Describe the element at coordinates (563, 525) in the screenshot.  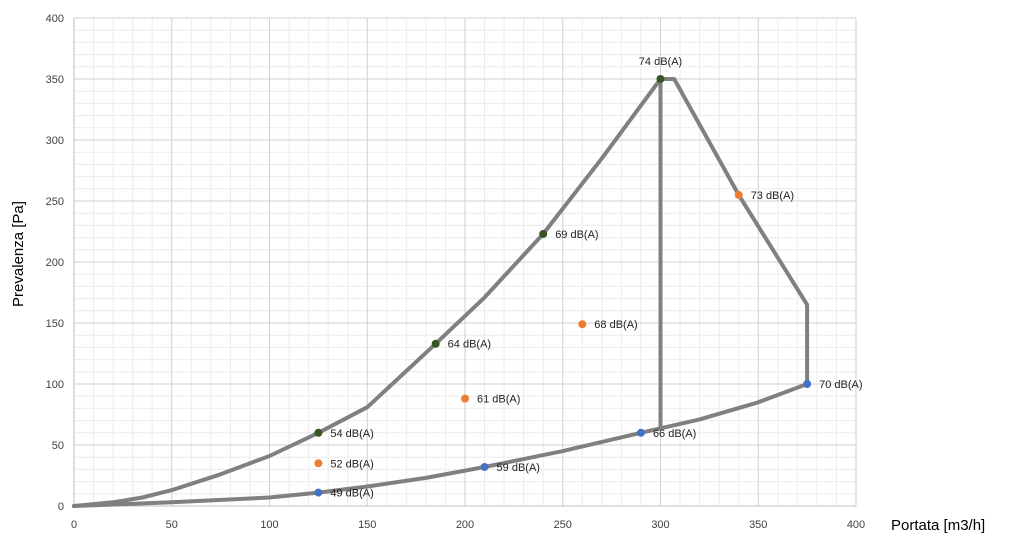
I see `x-tick-label: 250` at that location.